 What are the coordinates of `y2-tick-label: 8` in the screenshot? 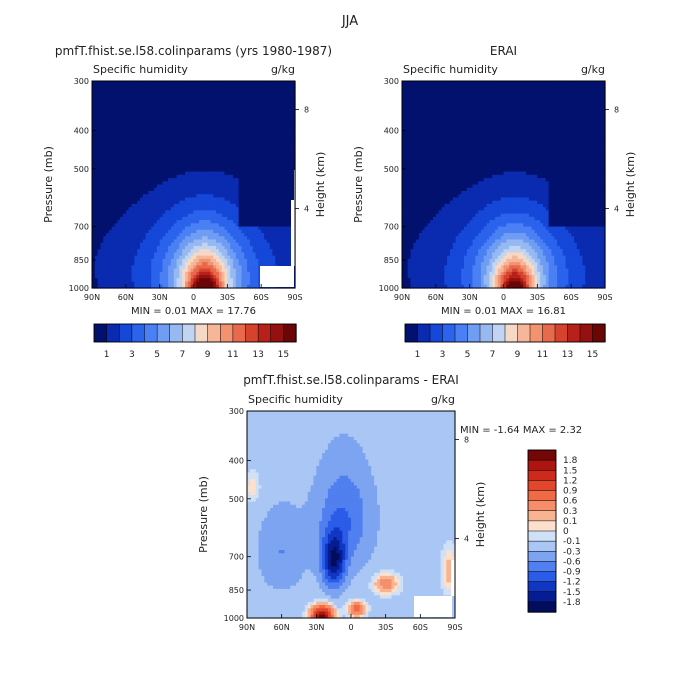 It's located at (466, 439).